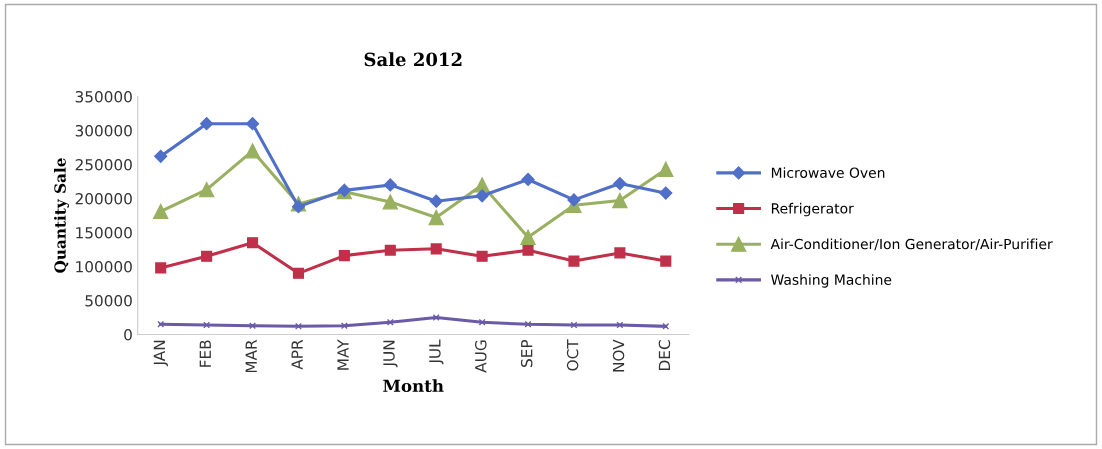 Image resolution: width=1102 pixels, height=449 pixels. I want to click on x-tick-label: FEB, so click(205, 353).